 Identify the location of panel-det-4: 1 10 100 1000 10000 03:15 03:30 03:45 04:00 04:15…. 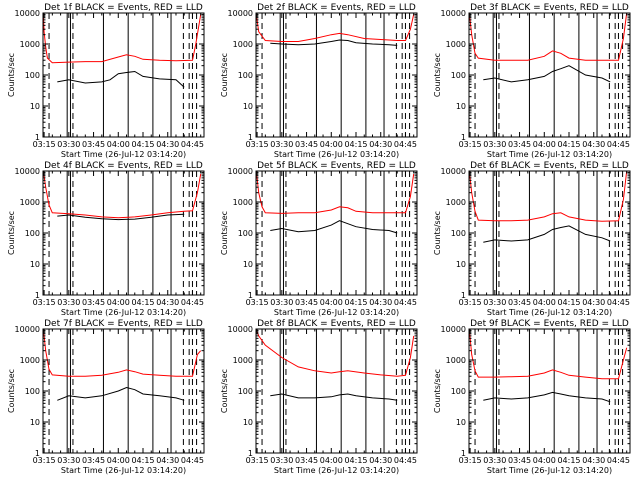
(106, 239).